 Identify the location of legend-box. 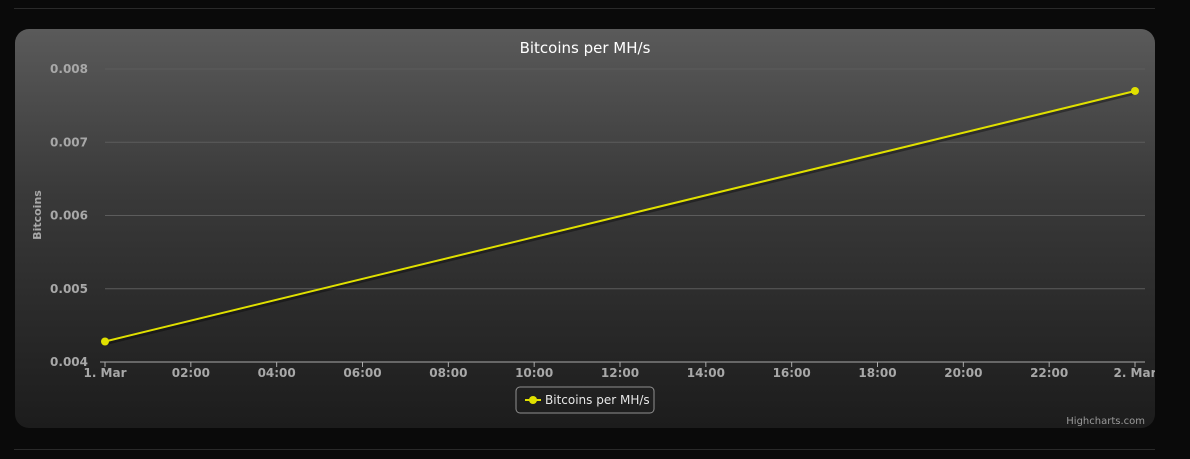
(585, 400).